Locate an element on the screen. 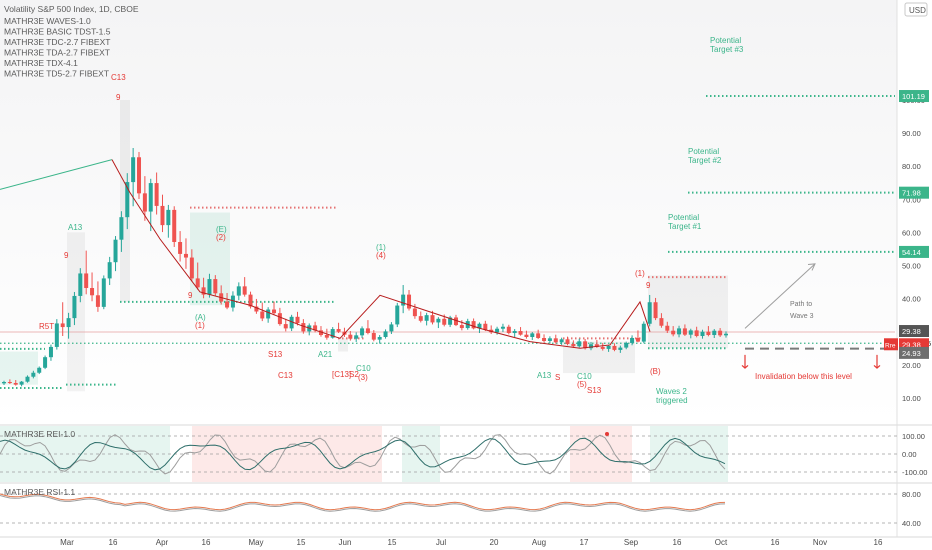  wave-label: (4) is located at coordinates (381, 255).